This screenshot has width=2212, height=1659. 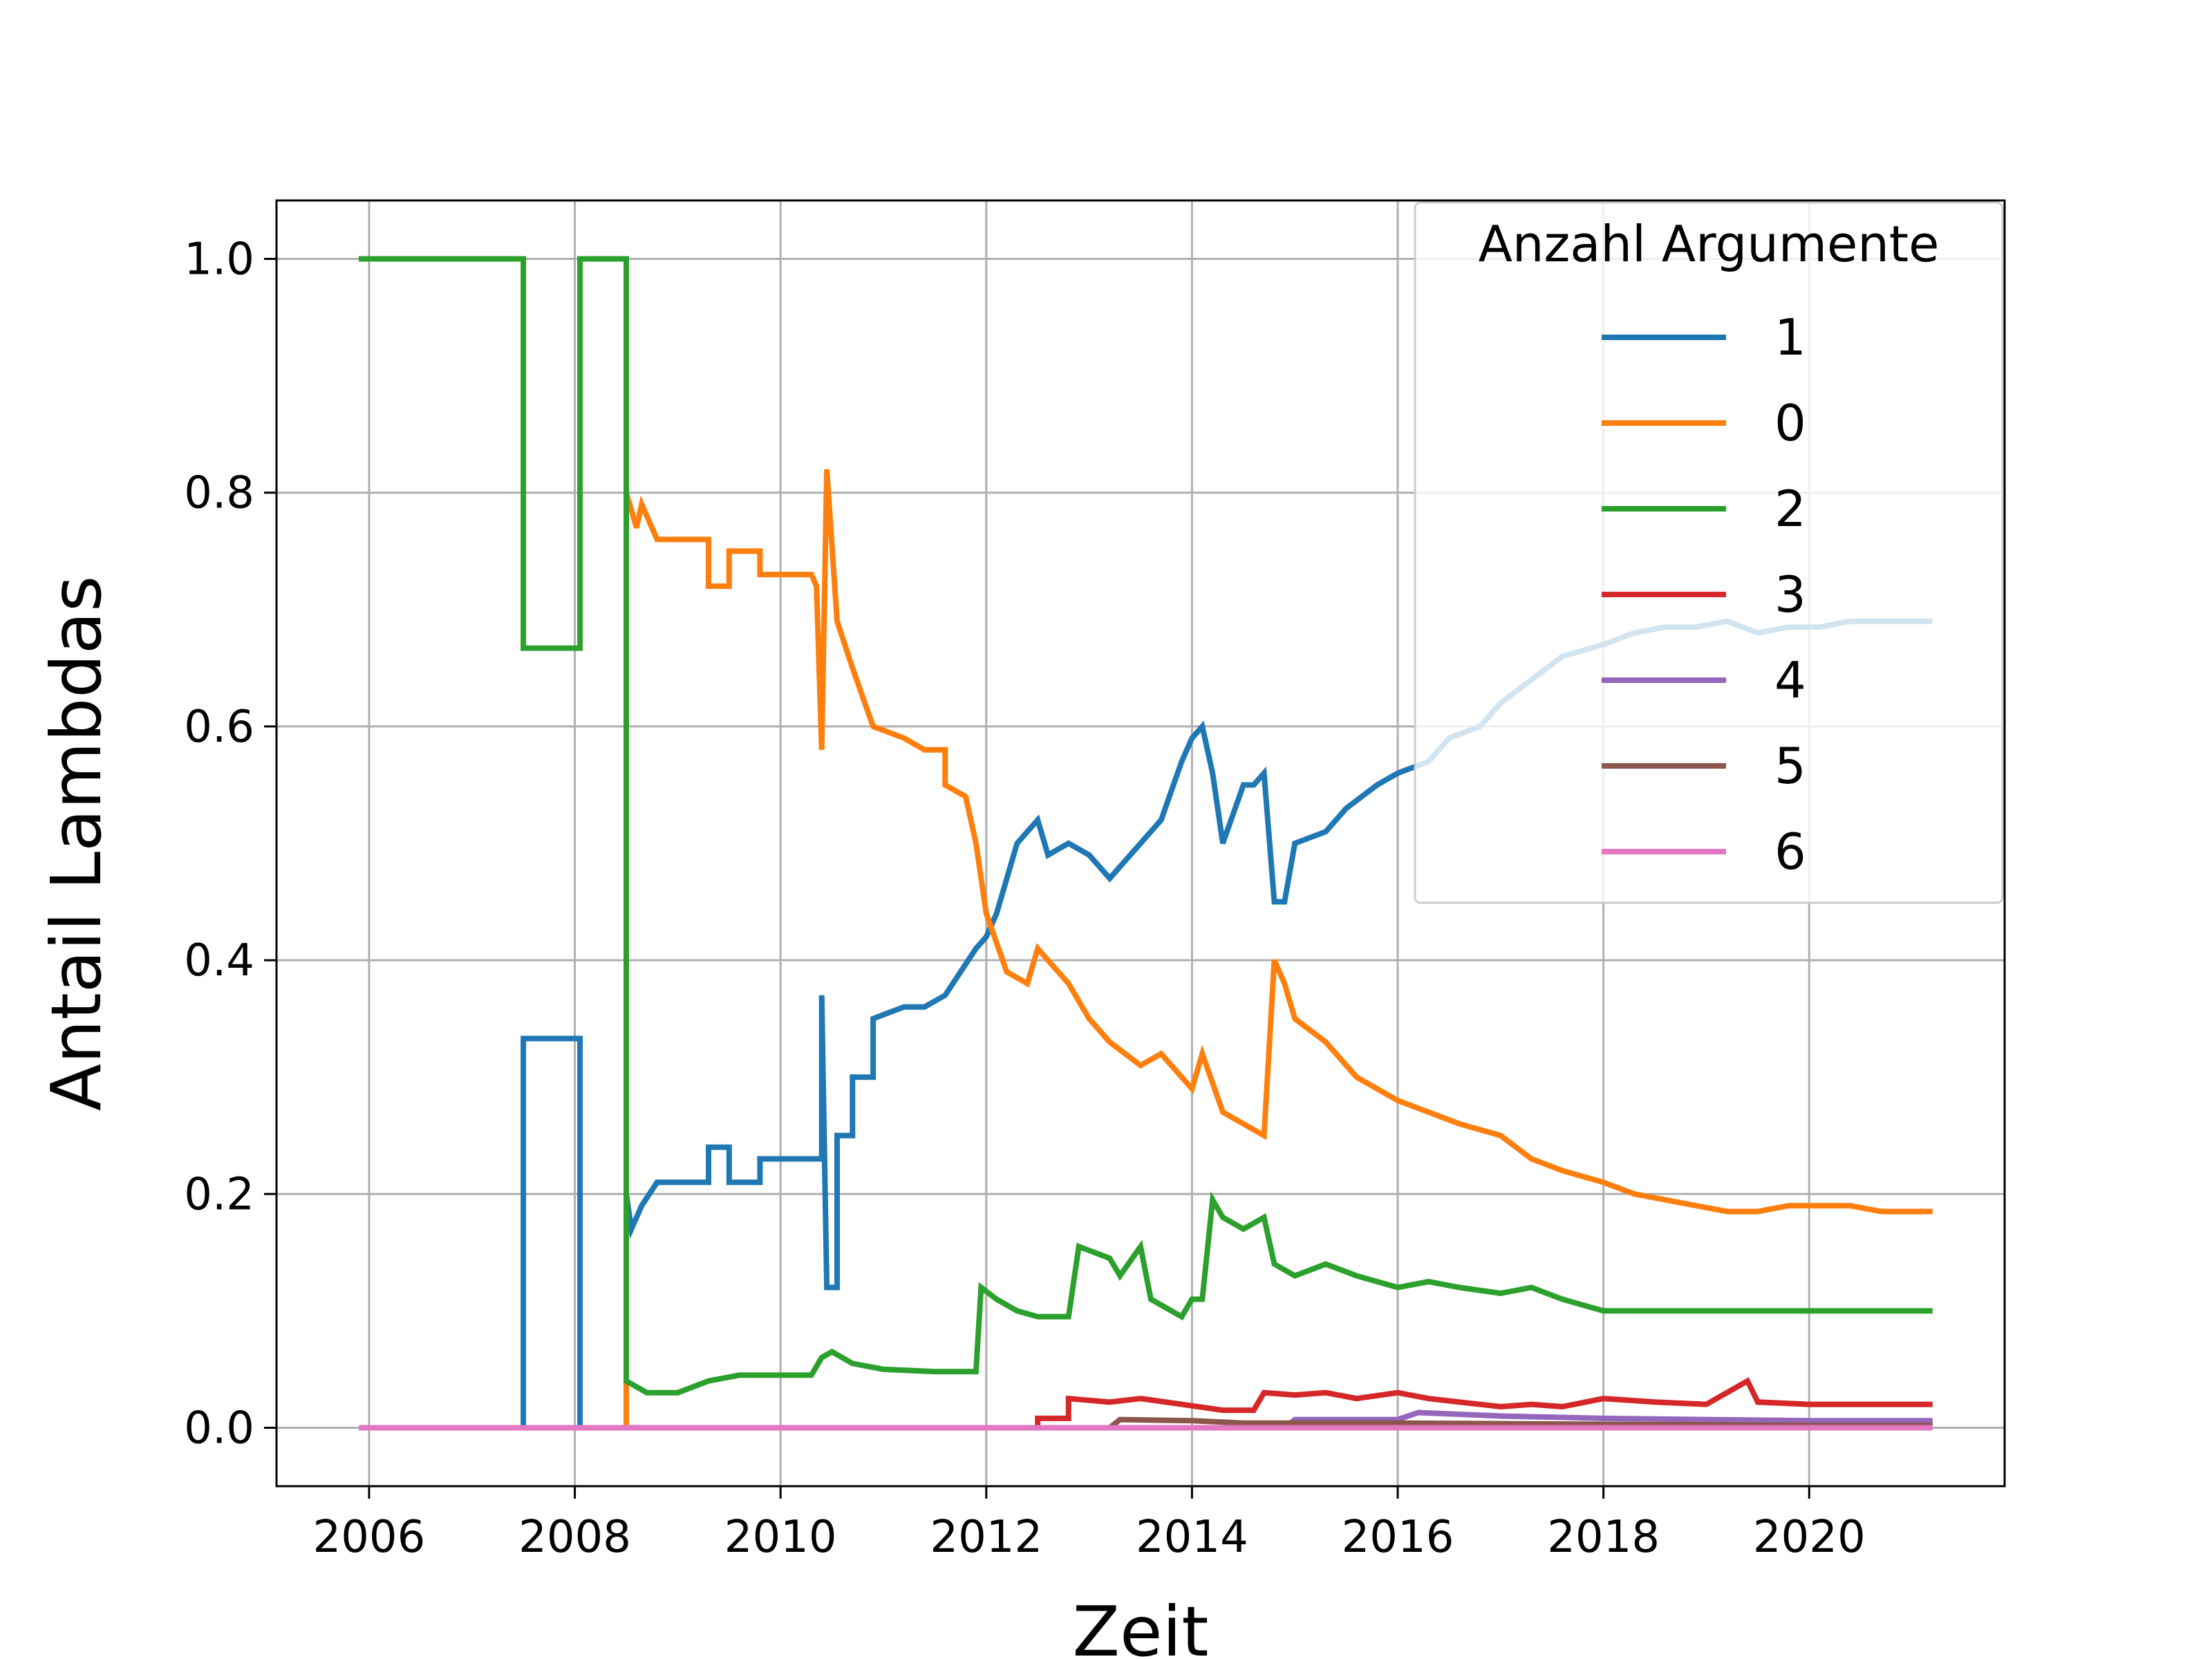 What do you see at coordinates (1709, 244) in the screenshot?
I see `legend-title: Anzahl Argumente` at bounding box center [1709, 244].